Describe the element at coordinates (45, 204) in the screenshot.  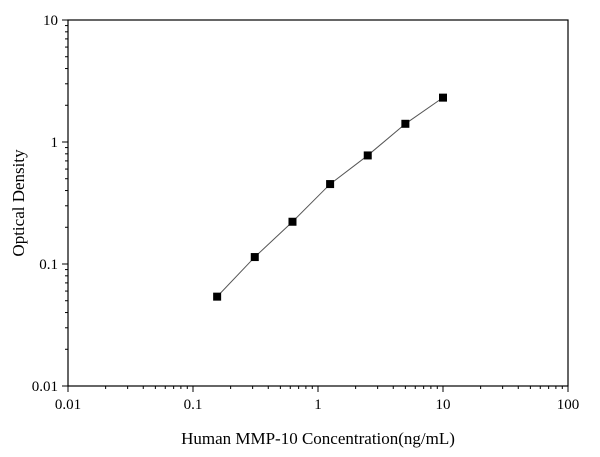
I see `y-axis-tick-labels: 0.01 0.1 1 10` at that location.